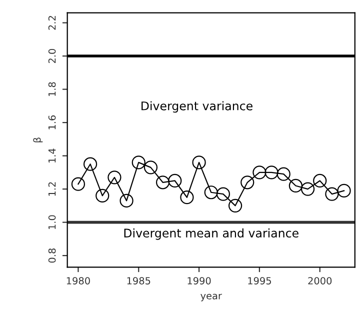  Describe the element at coordinates (52, 23) in the screenshot. I see `y-tick-label: 2.2` at that location.